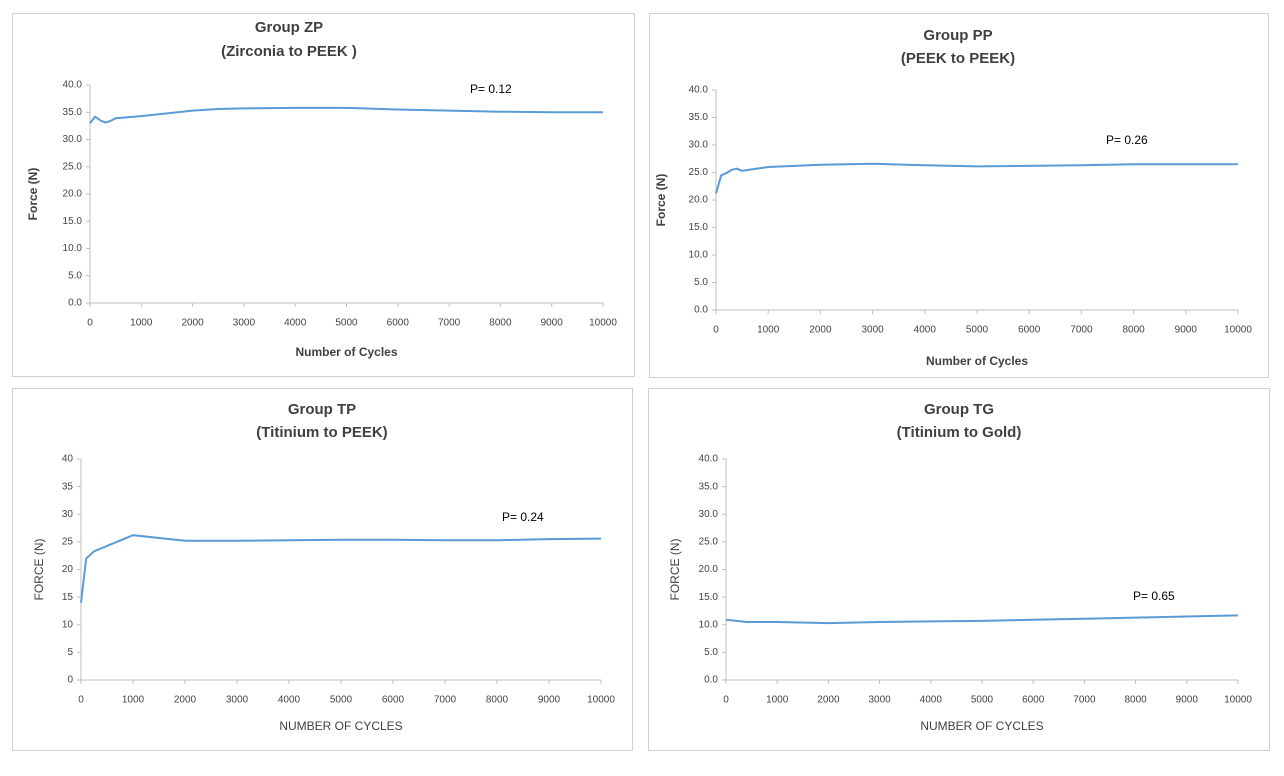  Describe the element at coordinates (959, 432) in the screenshot. I see `chart-subtitle: (Titinium to Gold)` at that location.